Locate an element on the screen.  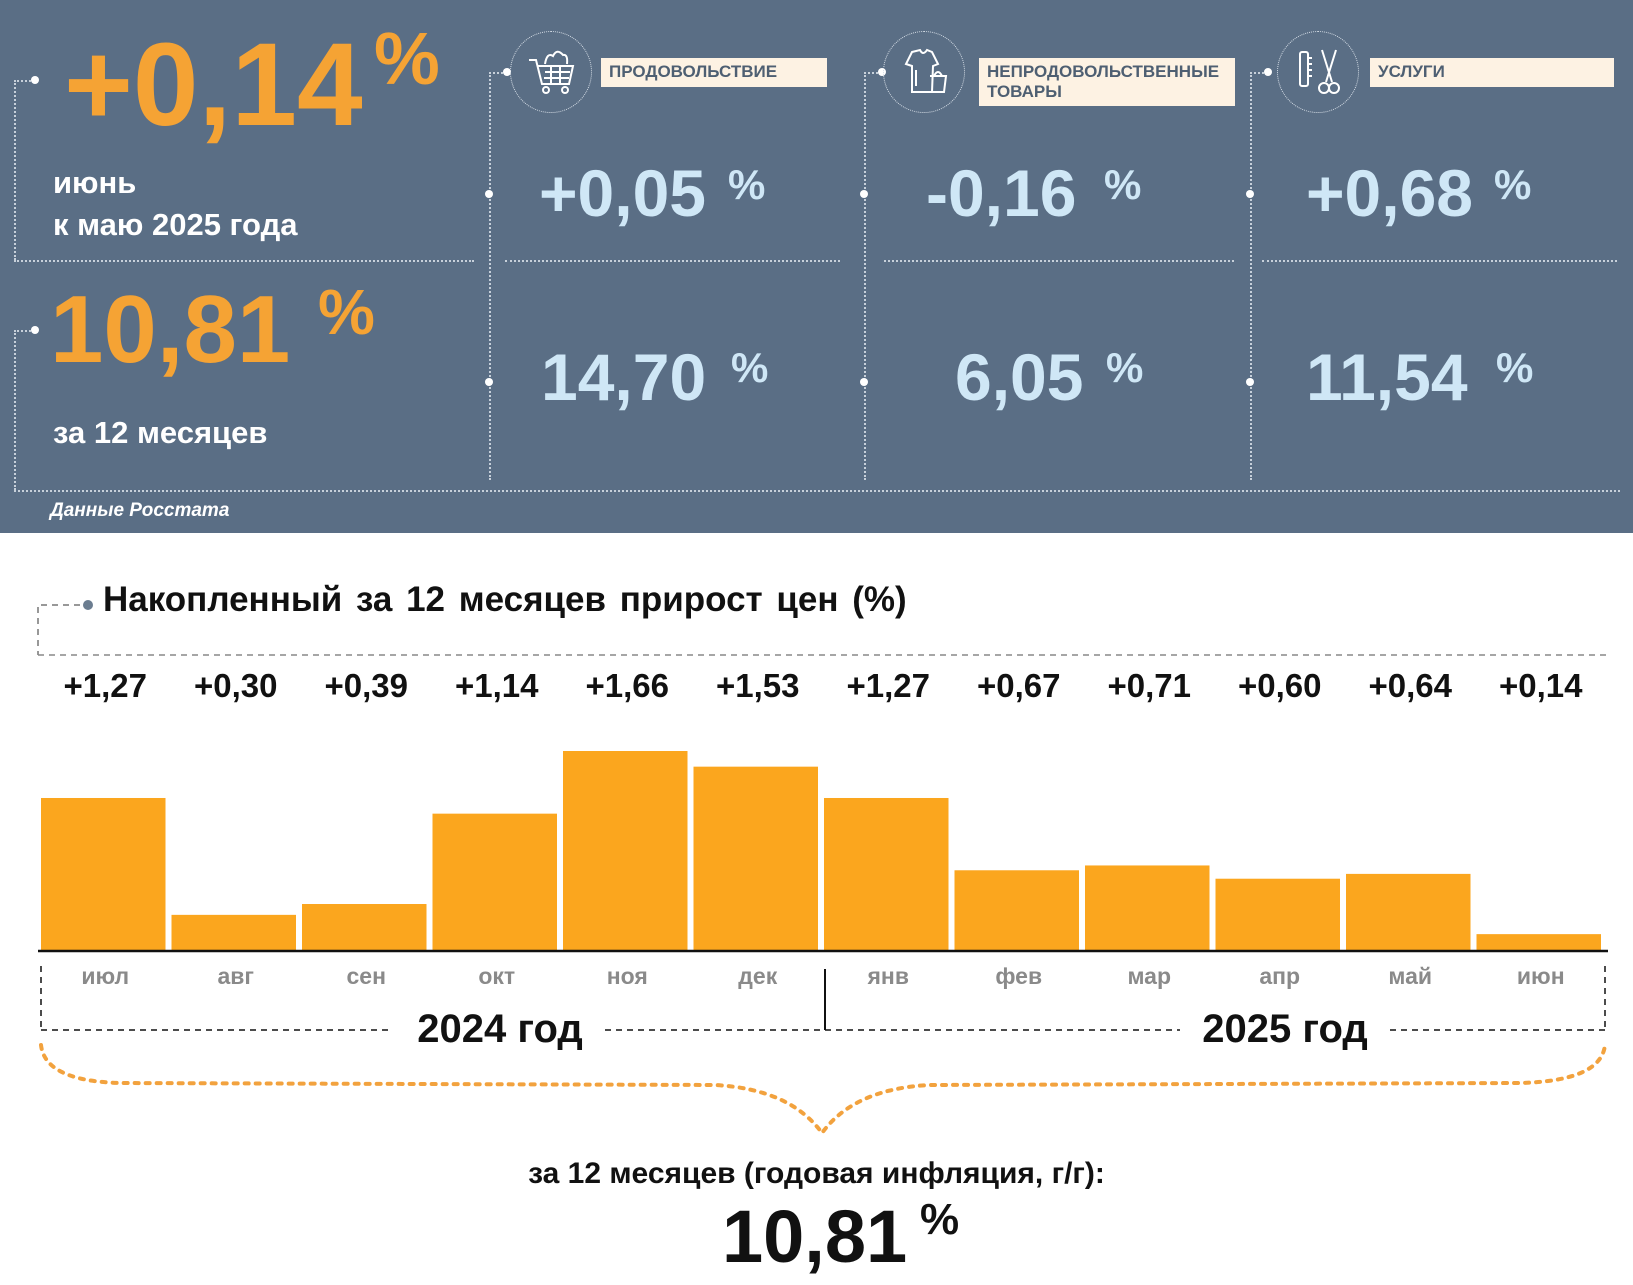
value-label: +1,53 is located at coordinates (758, 685).